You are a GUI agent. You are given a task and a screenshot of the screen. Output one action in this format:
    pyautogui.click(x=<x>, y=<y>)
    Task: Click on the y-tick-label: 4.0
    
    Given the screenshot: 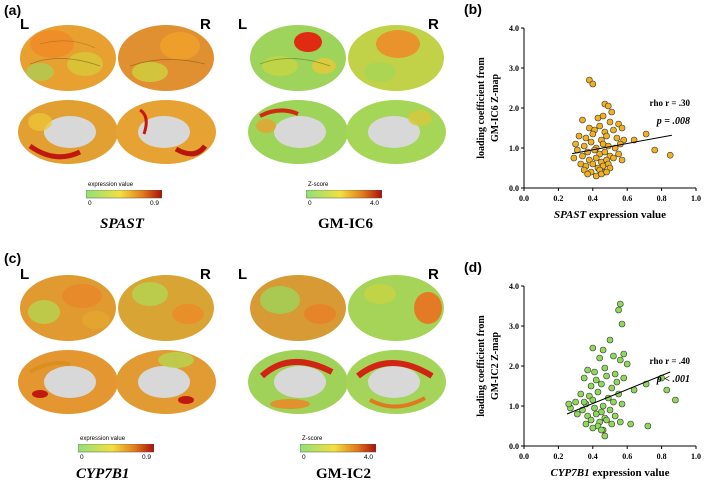 What is the action you would take?
    pyautogui.click(x=514, y=28)
    